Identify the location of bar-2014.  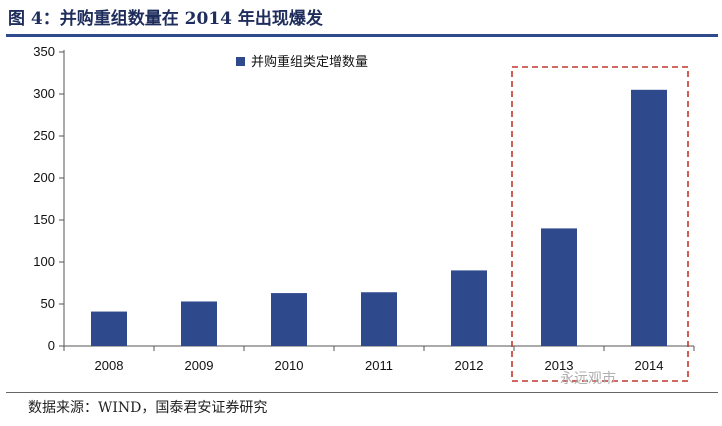
(649, 218).